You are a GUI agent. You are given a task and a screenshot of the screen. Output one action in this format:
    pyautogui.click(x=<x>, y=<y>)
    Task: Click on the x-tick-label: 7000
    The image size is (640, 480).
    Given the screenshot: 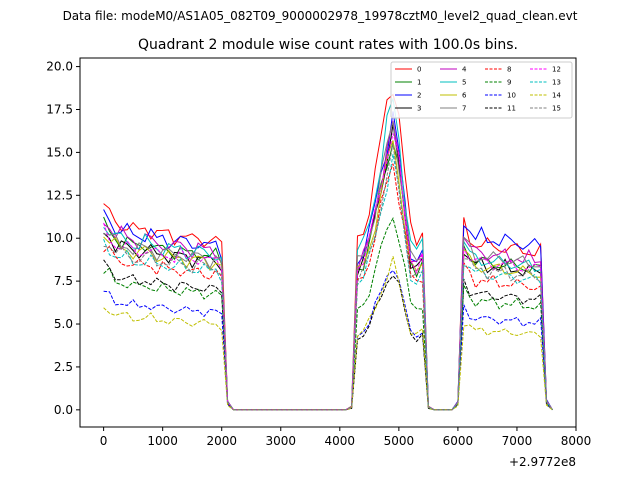 What is the action you would take?
    pyautogui.click(x=517, y=441)
    